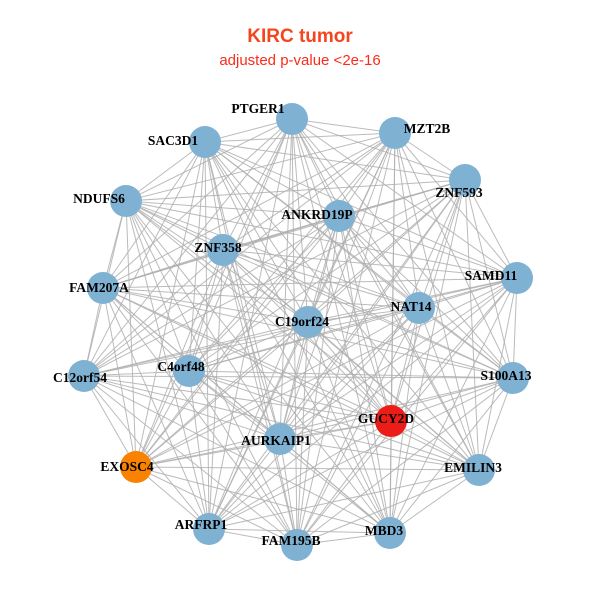 Image resolution: width=600 pixels, height=600 pixels. What do you see at coordinates (339, 216) in the screenshot?
I see `graph-node-ankrd19p` at bounding box center [339, 216].